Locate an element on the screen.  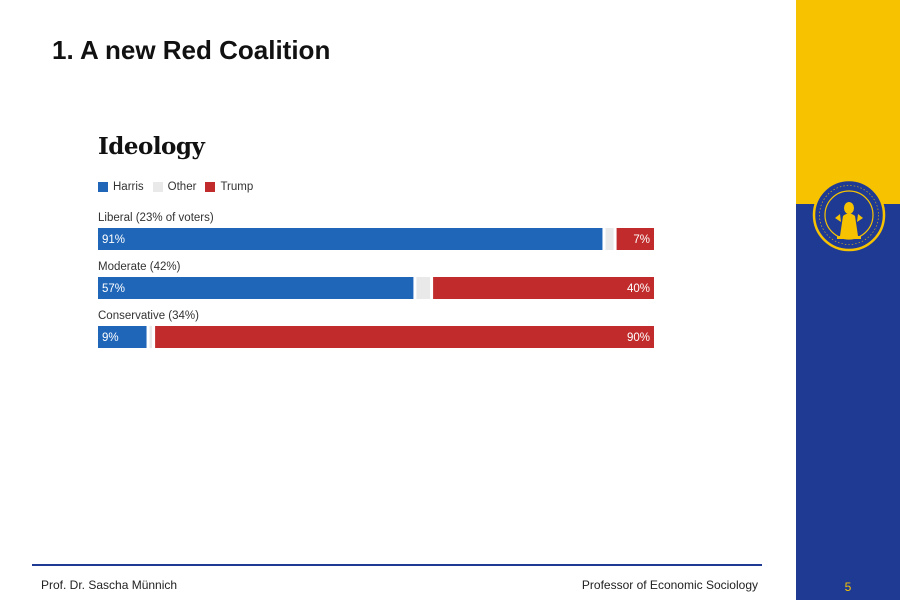
data-label-moderate-trump: 40% is located at coordinates (638, 289).